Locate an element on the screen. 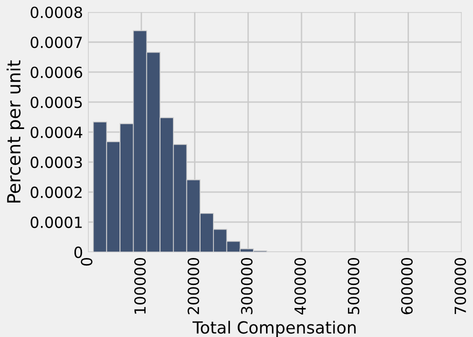  y-tick-label: 0.0001 is located at coordinates (56, 222).